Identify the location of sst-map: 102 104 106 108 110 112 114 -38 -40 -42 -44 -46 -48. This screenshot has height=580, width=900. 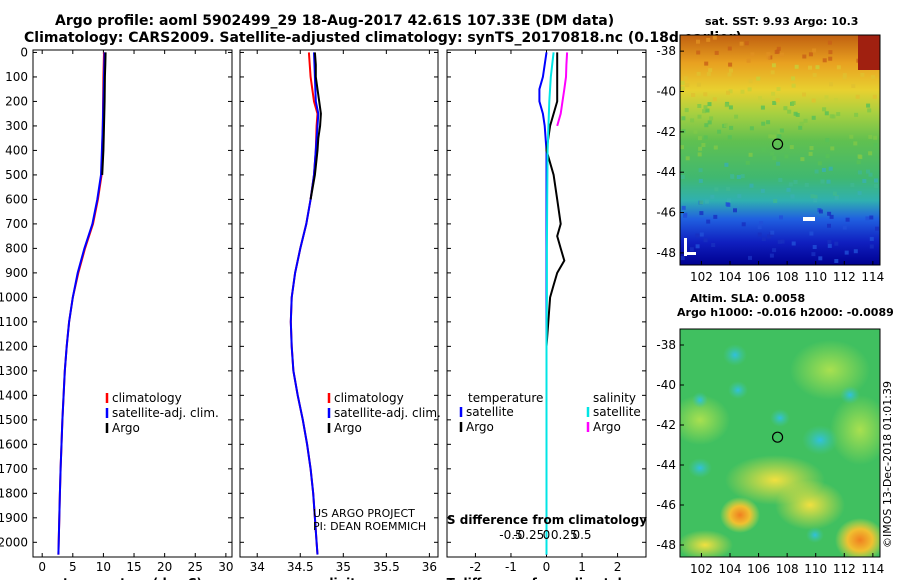
(770, 159).